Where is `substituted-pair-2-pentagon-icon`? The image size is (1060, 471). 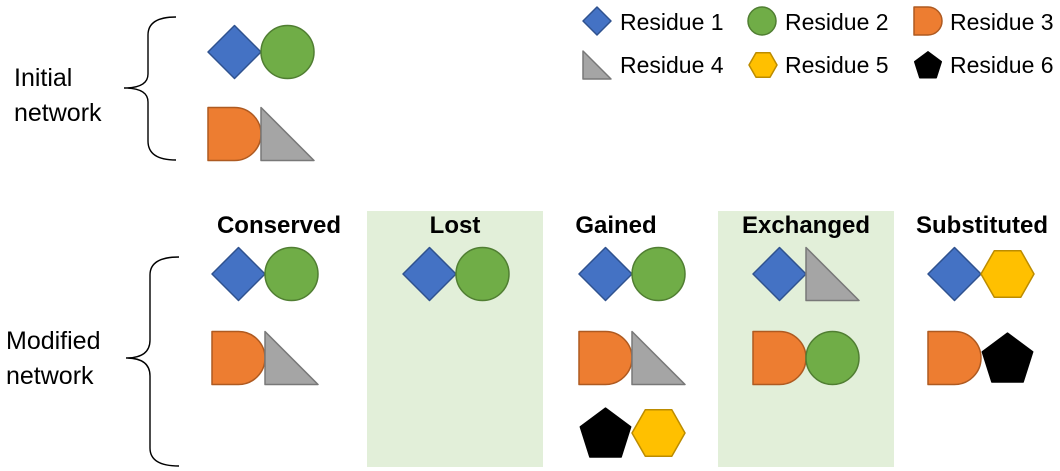 substituted-pair-2-pentagon-icon is located at coordinates (1007, 357).